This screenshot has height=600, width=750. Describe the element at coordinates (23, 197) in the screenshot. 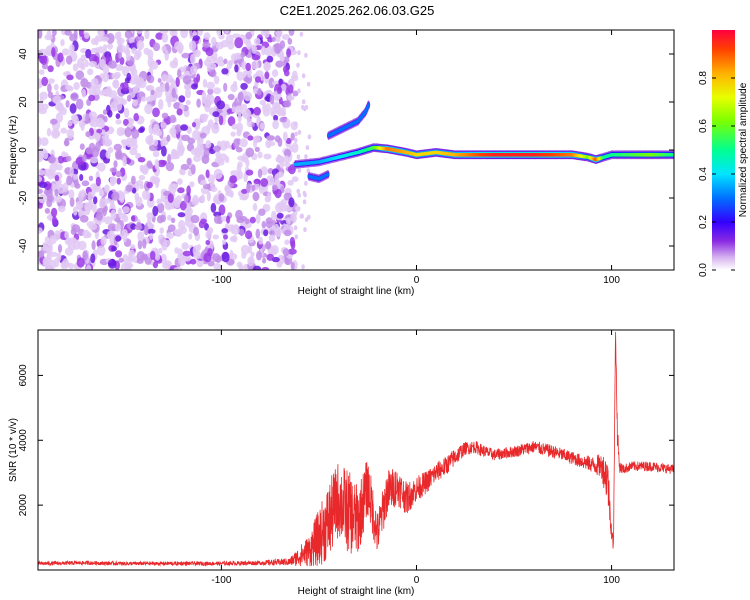

I see `spectrogram-ytick-label: -20` at that location.